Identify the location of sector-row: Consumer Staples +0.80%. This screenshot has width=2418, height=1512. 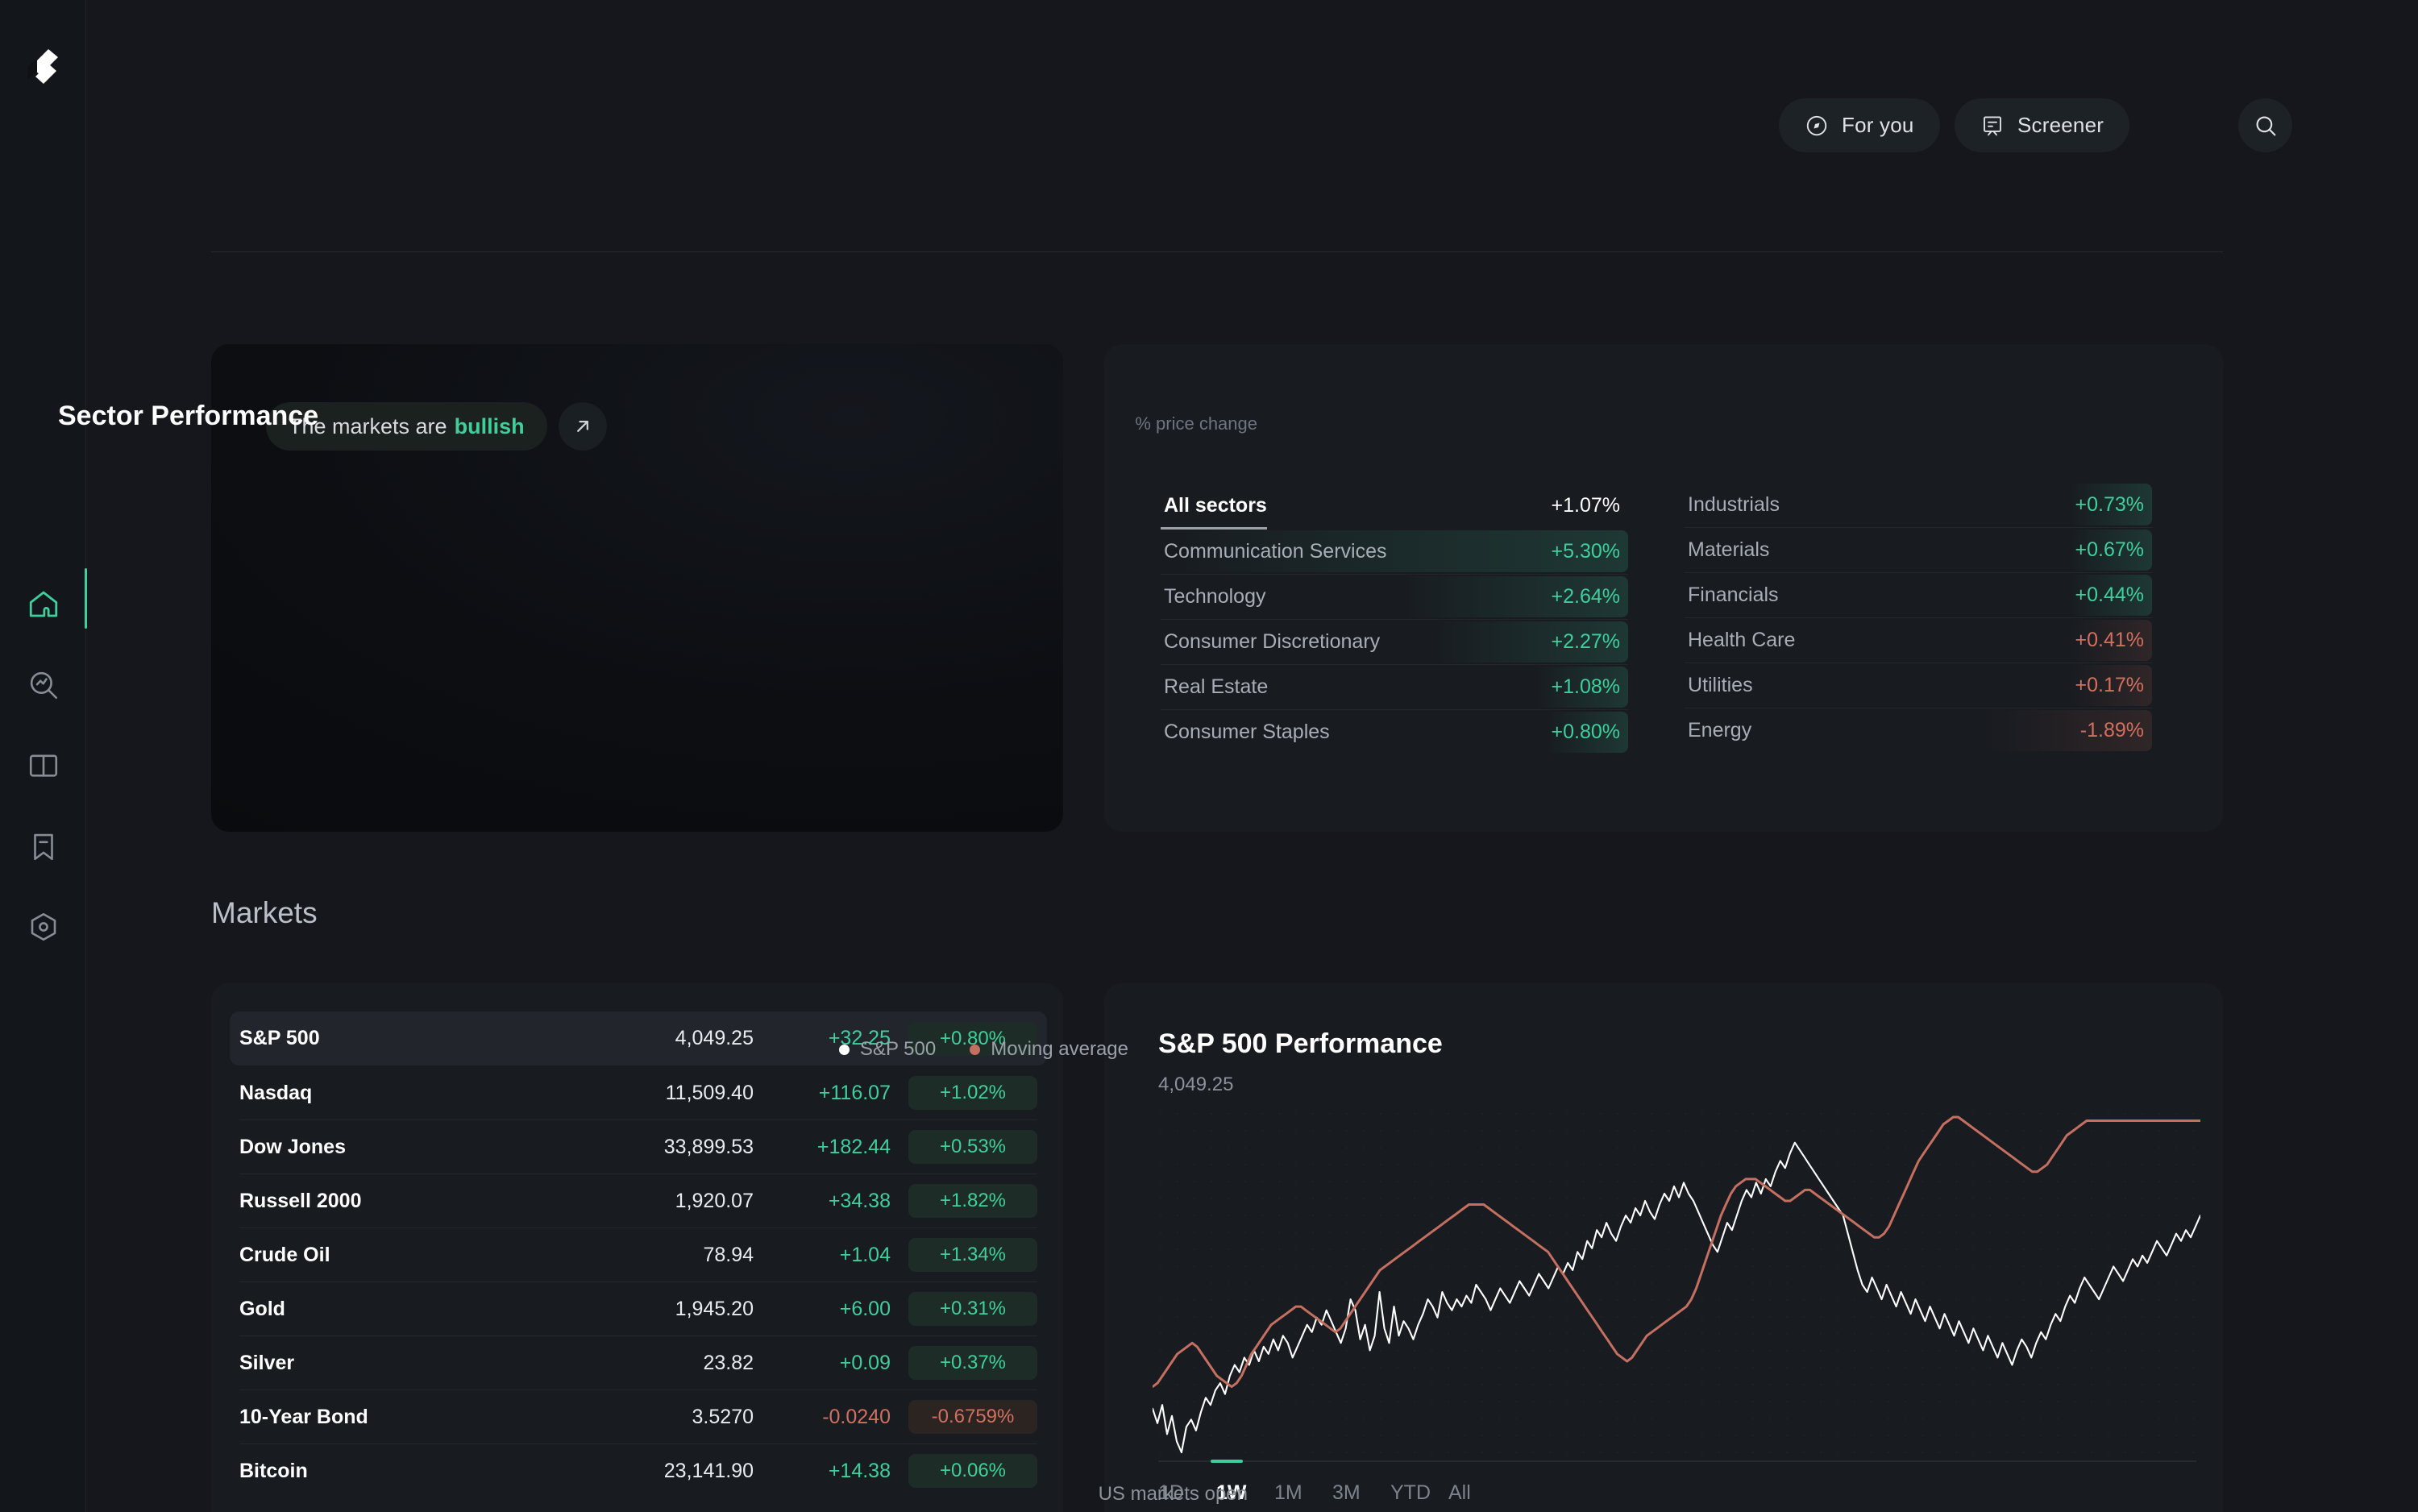
(1394, 731).